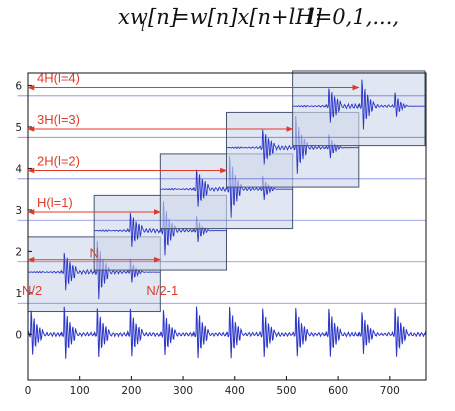 This screenshot has width=455, height=411. I want to click on y-tick-label: 1, so click(18, 294).